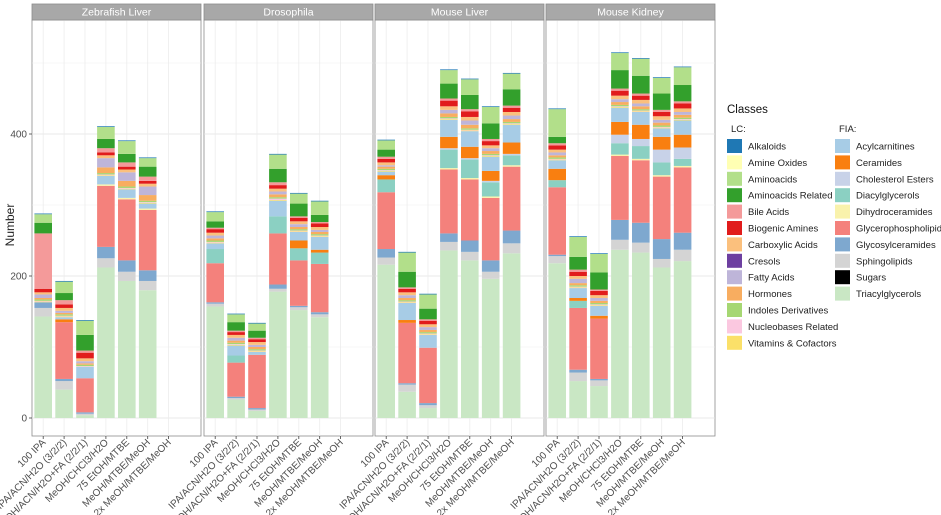 The width and height of the screenshot is (941, 515). I want to click on bar-segment: Aminoacids: 19, so click(449, 77).